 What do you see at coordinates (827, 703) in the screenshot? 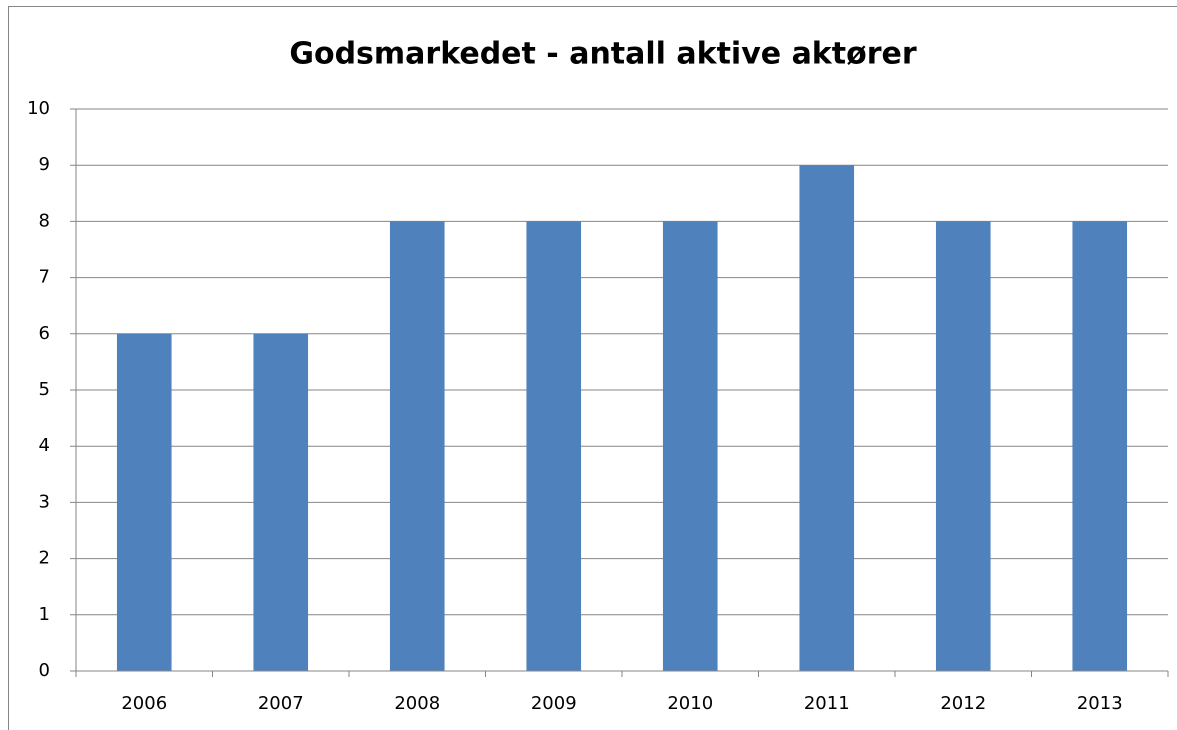
I see `x-tick-label: 2011` at bounding box center [827, 703].